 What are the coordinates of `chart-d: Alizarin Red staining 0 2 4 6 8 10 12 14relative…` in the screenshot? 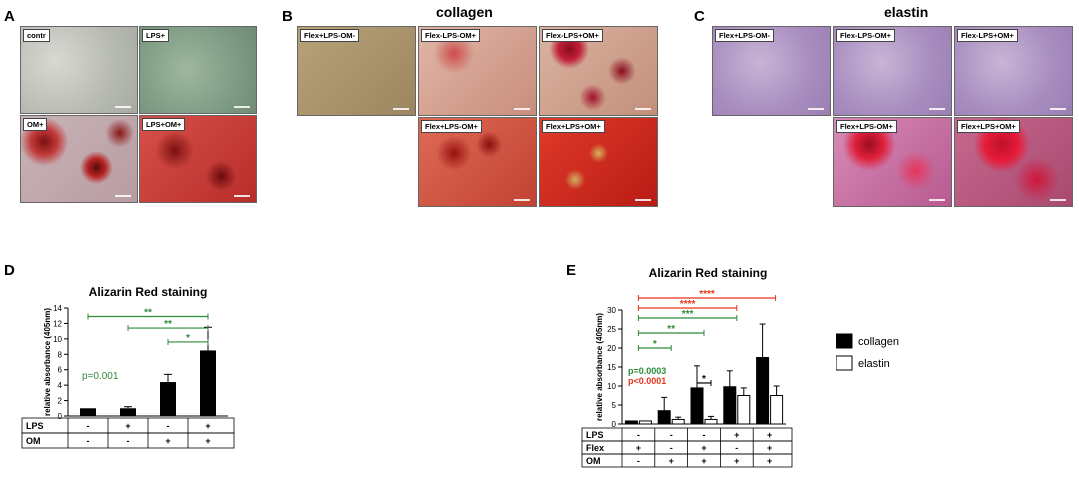 It's located at (128, 367).